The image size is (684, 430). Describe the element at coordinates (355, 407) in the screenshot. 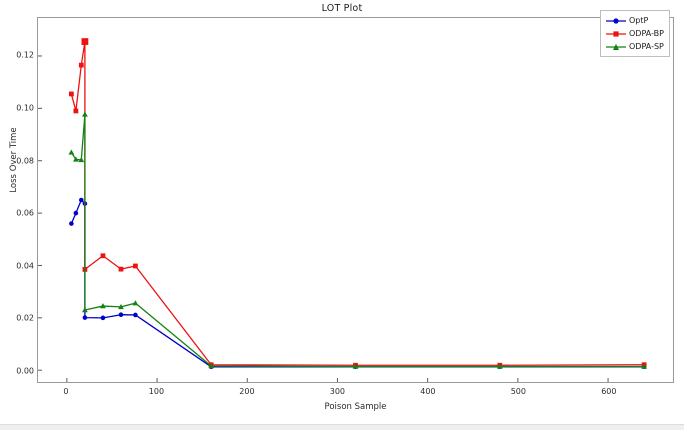

I see `x-axis-label: Poison Sample` at that location.